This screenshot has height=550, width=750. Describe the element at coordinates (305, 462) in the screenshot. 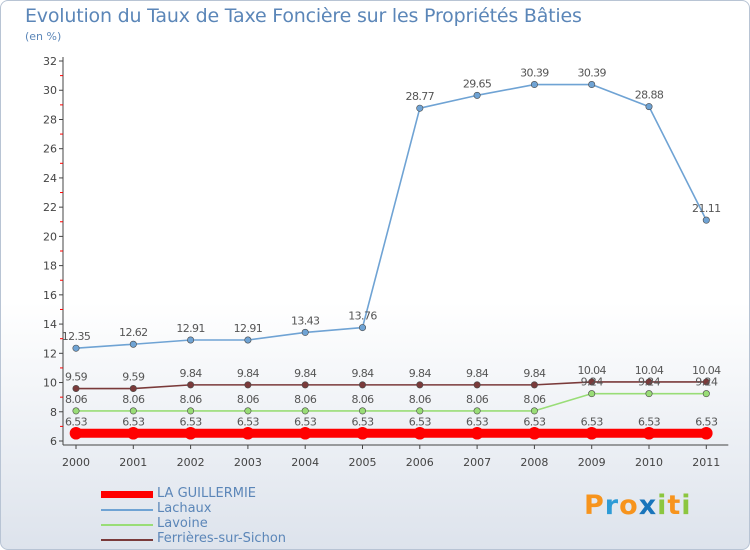

I see `x-tick-label: 2004` at that location.